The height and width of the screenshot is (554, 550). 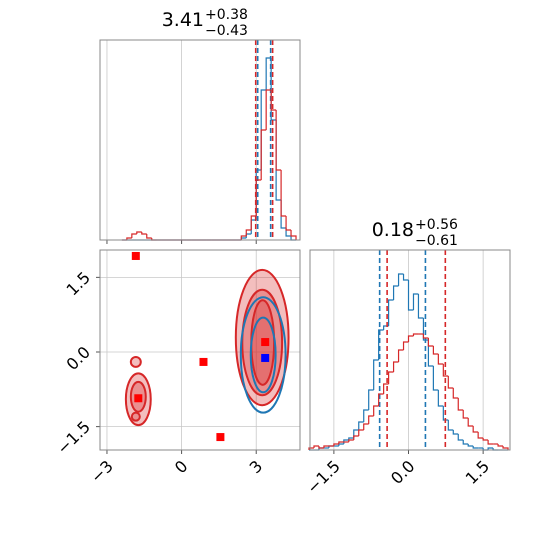 What do you see at coordinates (207, 346) in the screenshot?
I see `plot-area` at bounding box center [207, 346].